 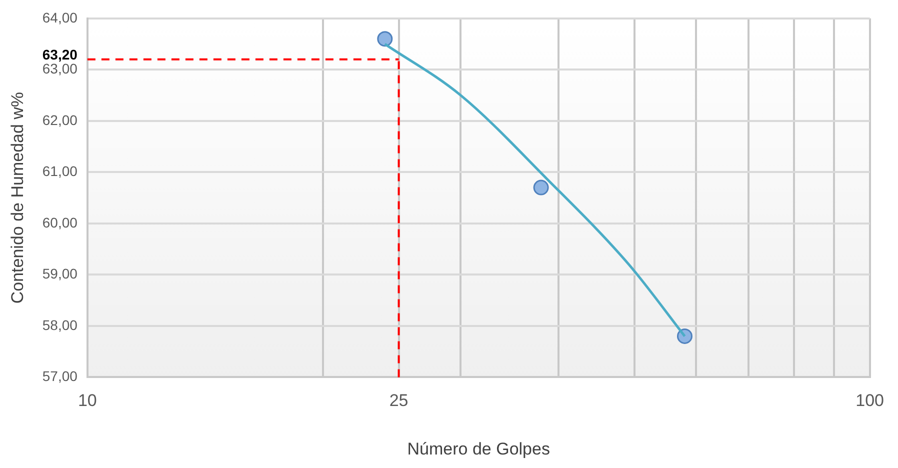 I want to click on y-tick-label: 62,00, so click(x=60, y=120).